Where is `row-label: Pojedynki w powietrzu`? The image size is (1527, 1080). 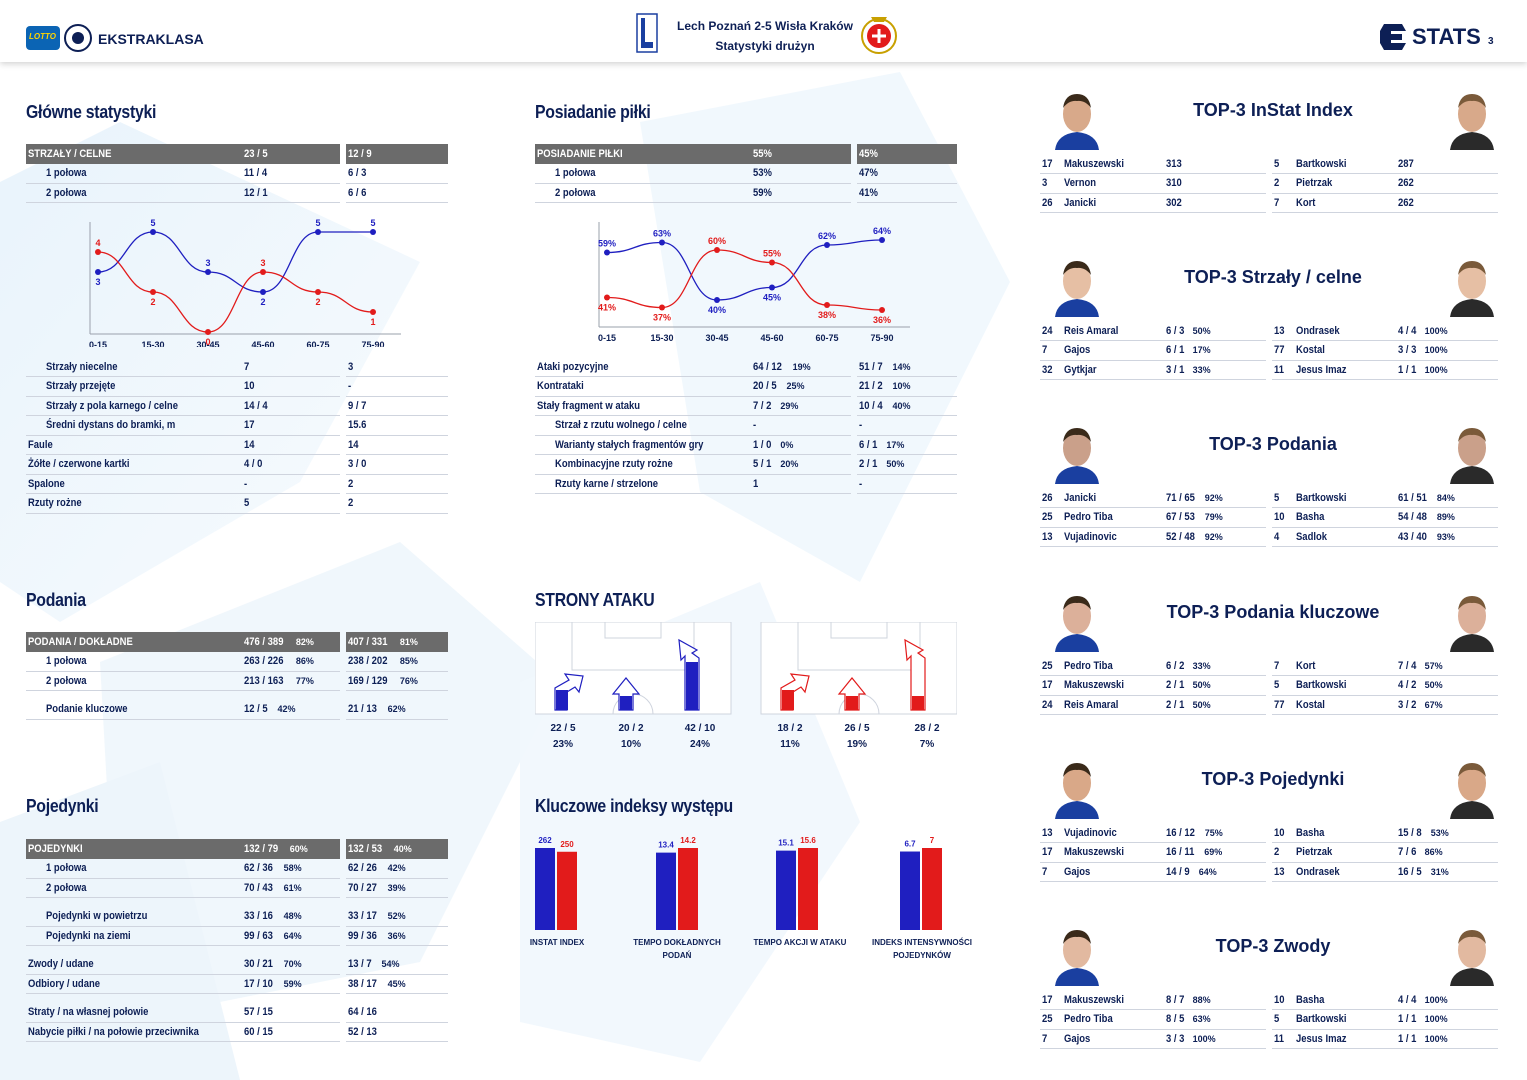 row-label: Pojedynki w powietrzu is located at coordinates (97, 916).